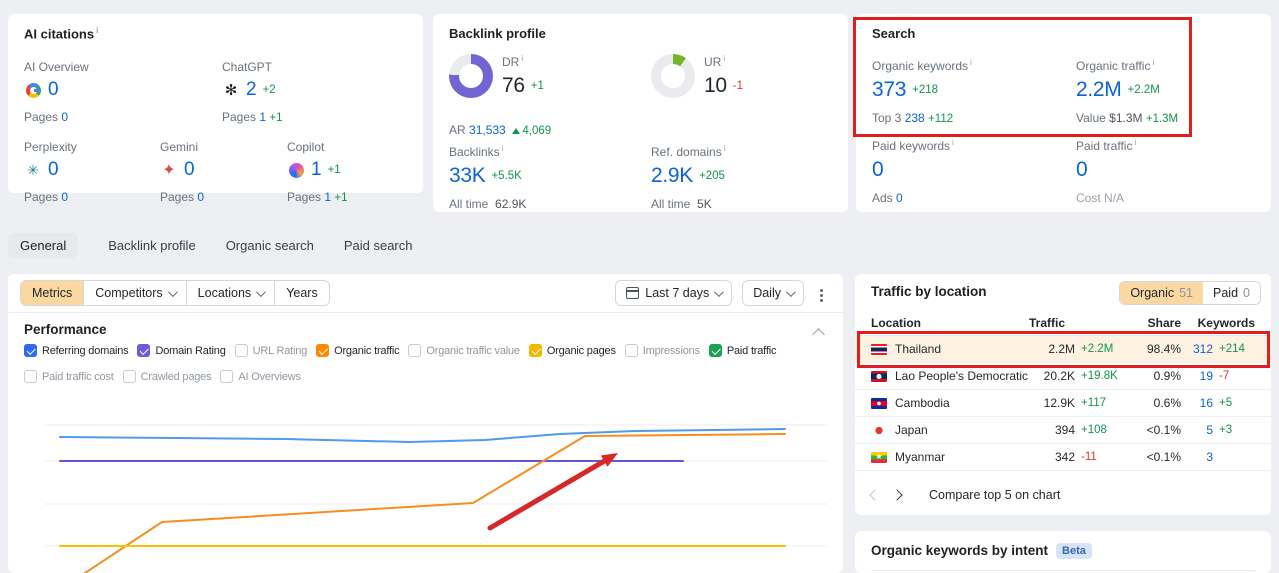  What do you see at coordinates (231, 90) in the screenshot?
I see `chatgpt-icon` at bounding box center [231, 90].